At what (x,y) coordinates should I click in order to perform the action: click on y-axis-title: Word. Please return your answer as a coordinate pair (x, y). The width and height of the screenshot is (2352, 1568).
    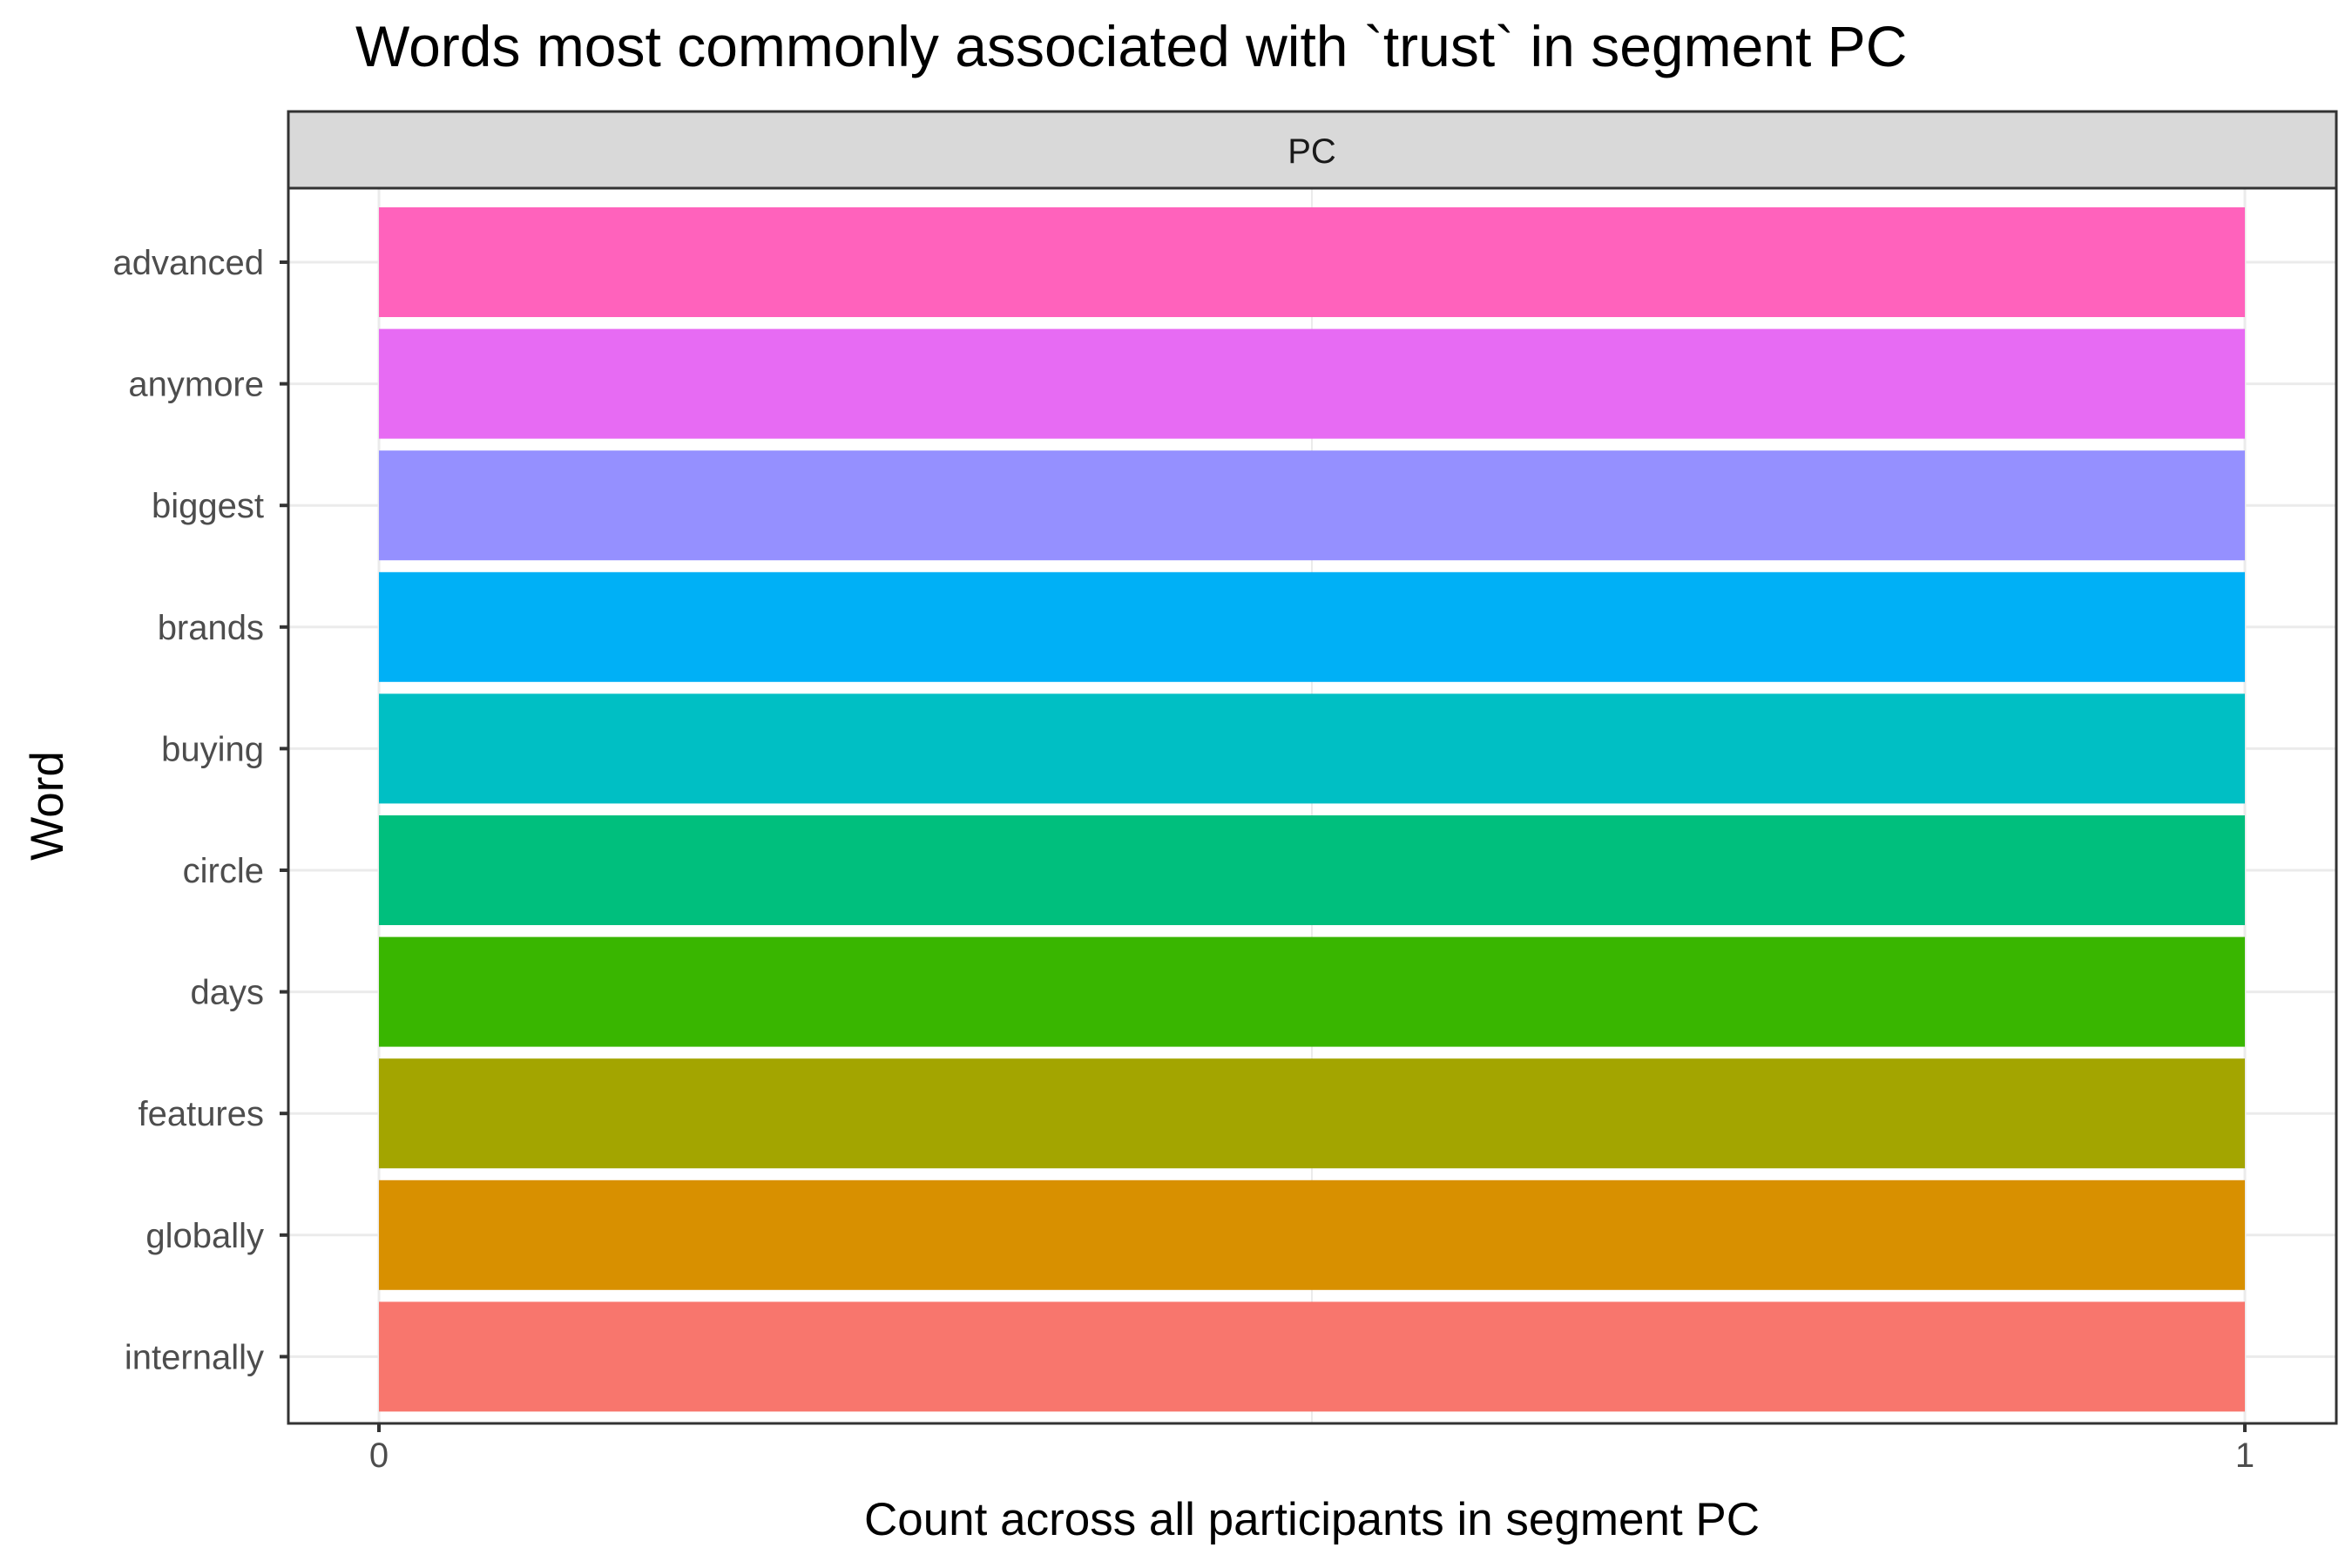
    Looking at the image, I should click on (48, 806).